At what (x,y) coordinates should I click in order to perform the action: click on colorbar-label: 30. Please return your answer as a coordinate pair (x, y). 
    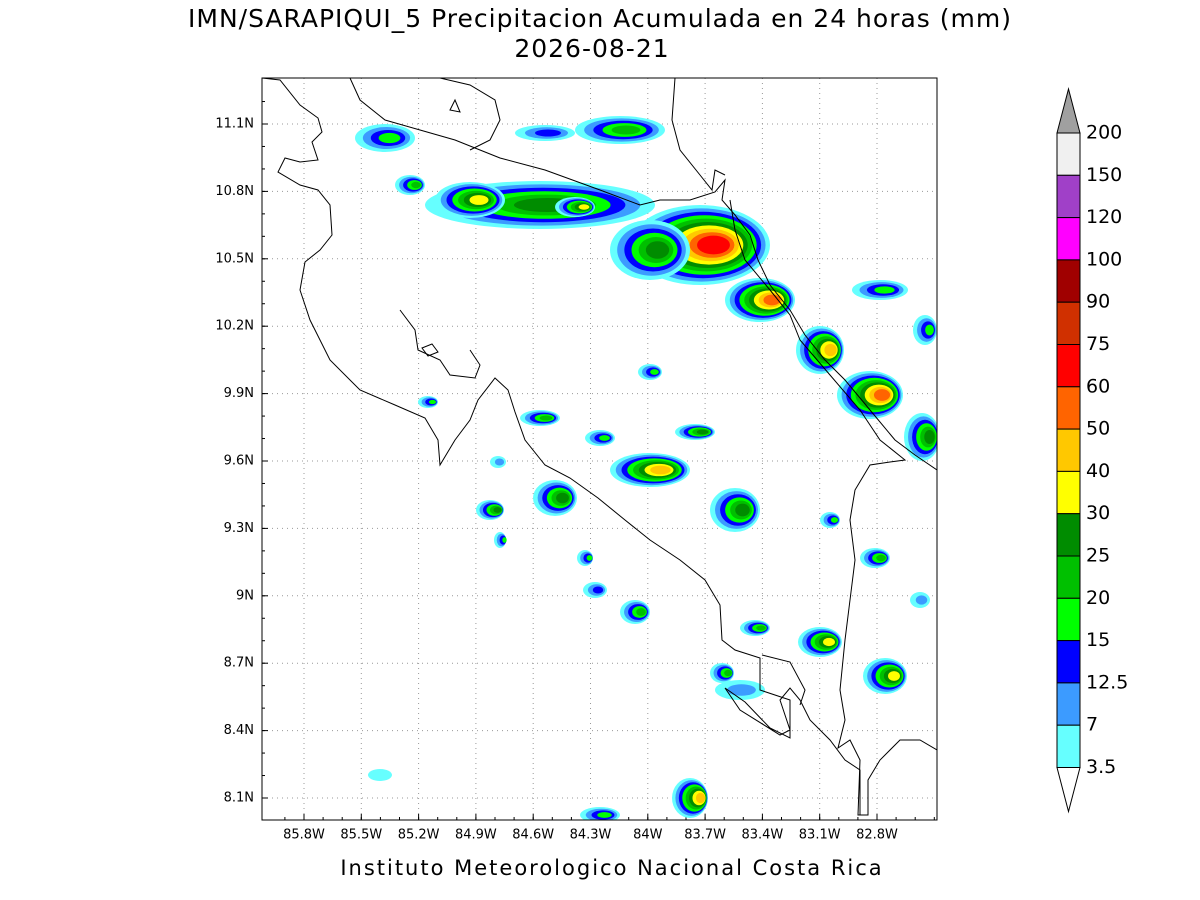
    Looking at the image, I should click on (1098, 513).